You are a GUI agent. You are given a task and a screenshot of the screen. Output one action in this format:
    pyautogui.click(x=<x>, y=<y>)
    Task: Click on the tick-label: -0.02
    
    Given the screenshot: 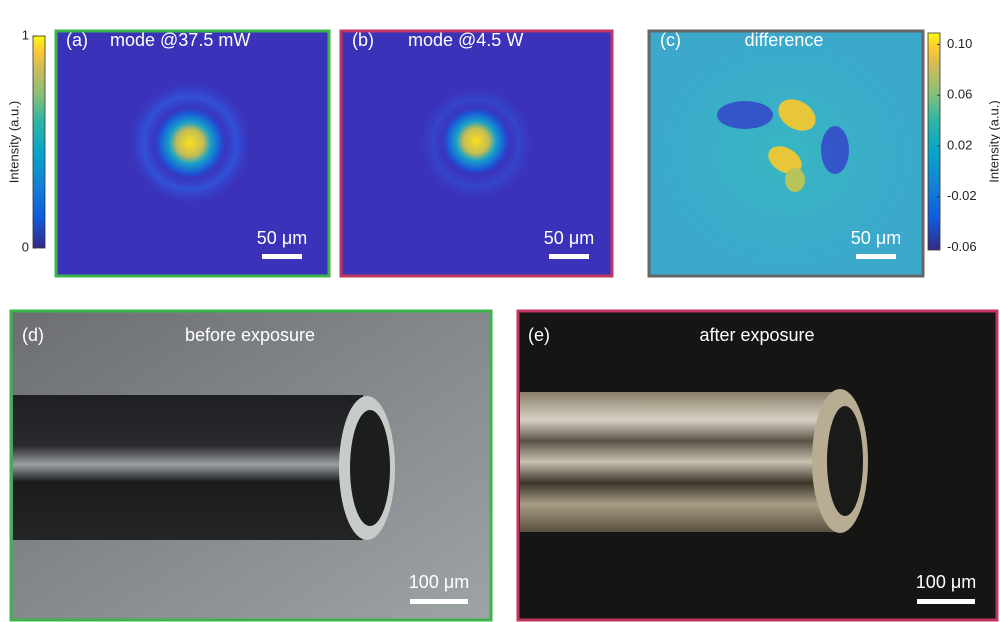 What is the action you would take?
    pyautogui.click(x=962, y=195)
    